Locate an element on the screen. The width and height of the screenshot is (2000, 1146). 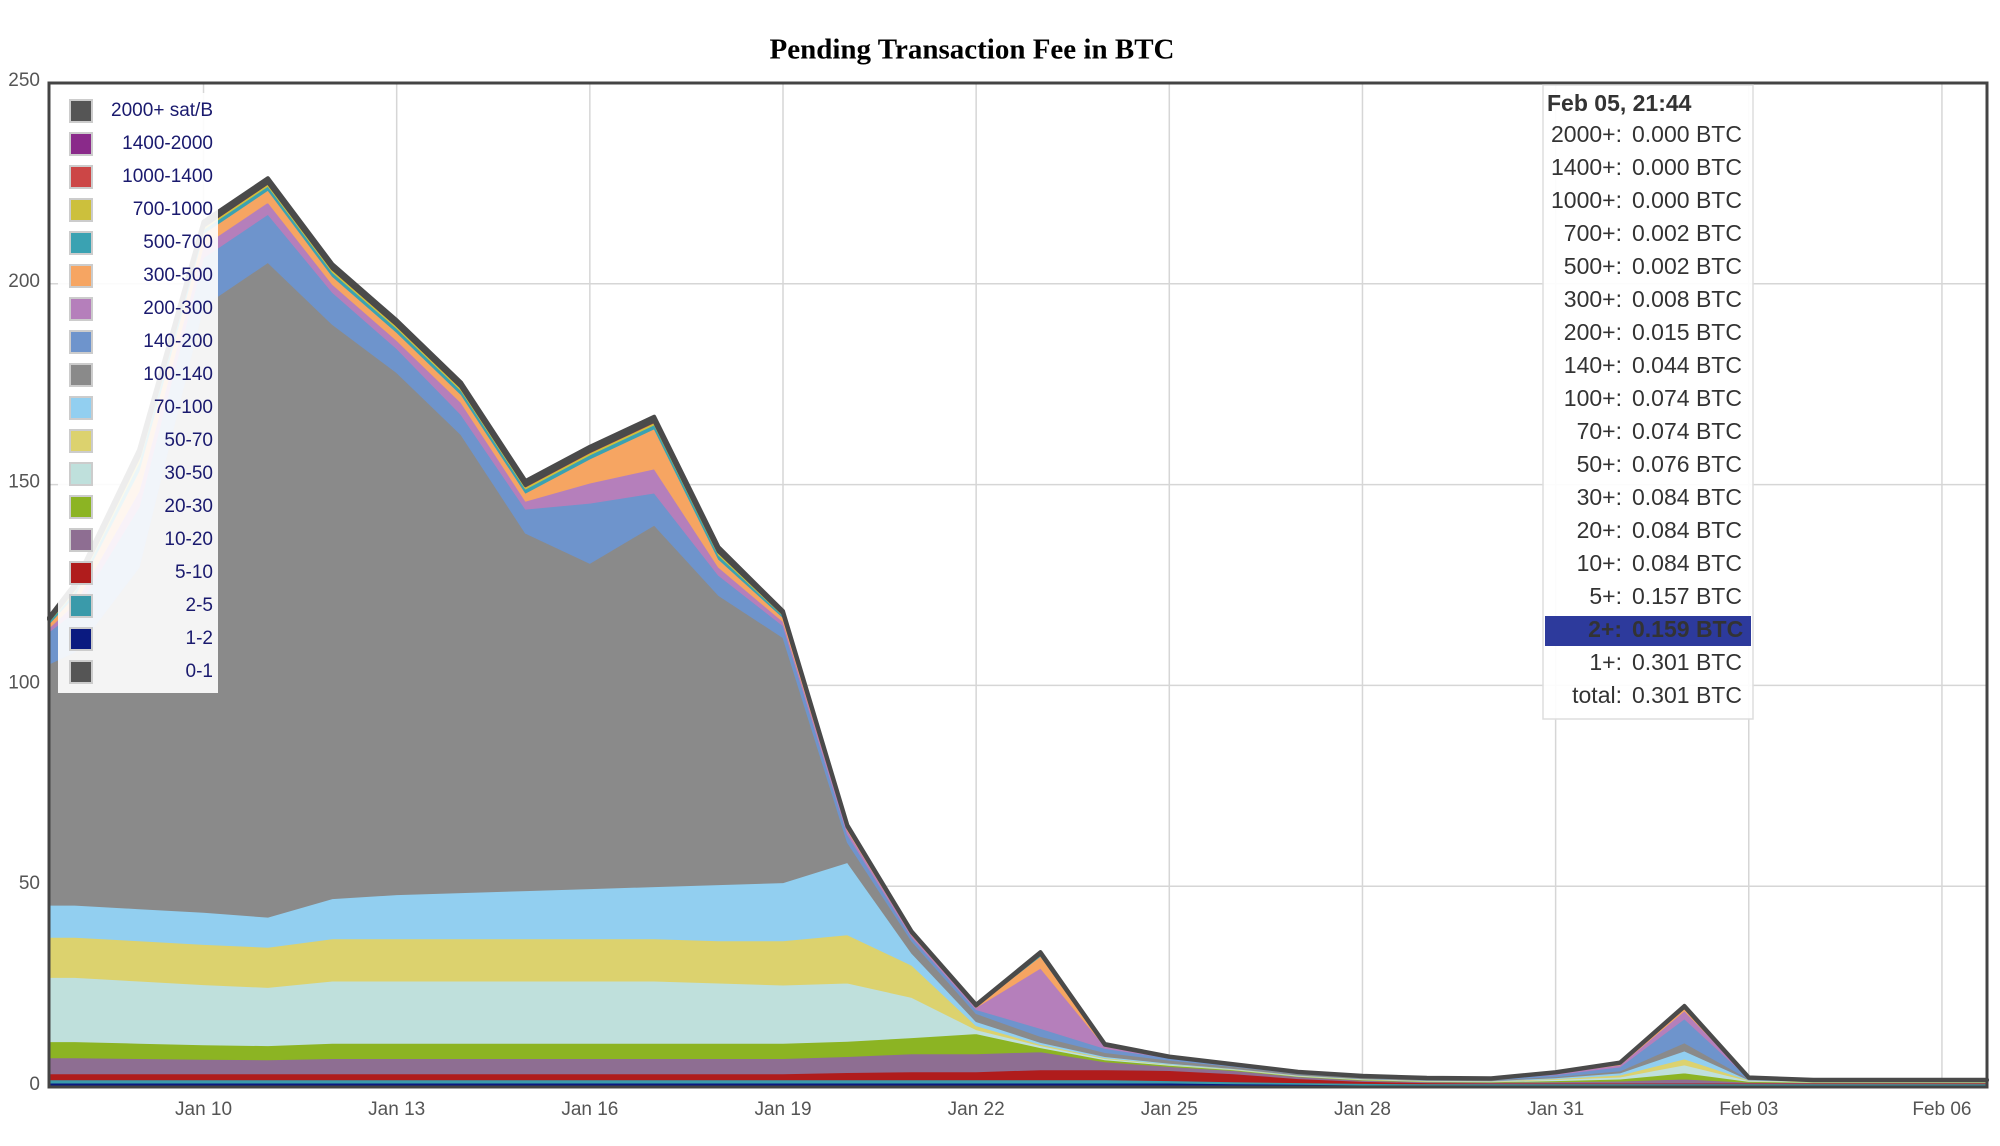
x-tick-label: Jan 22 is located at coordinates (976, 1109).